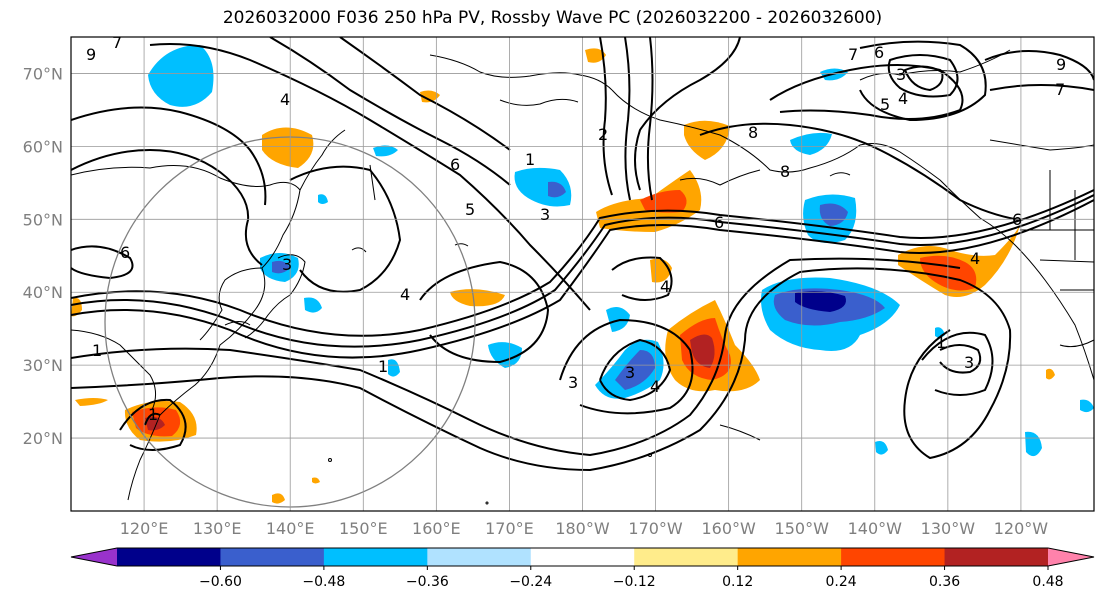  Describe the element at coordinates (94, 557) in the screenshot. I see `colorbar-extend-low` at that location.